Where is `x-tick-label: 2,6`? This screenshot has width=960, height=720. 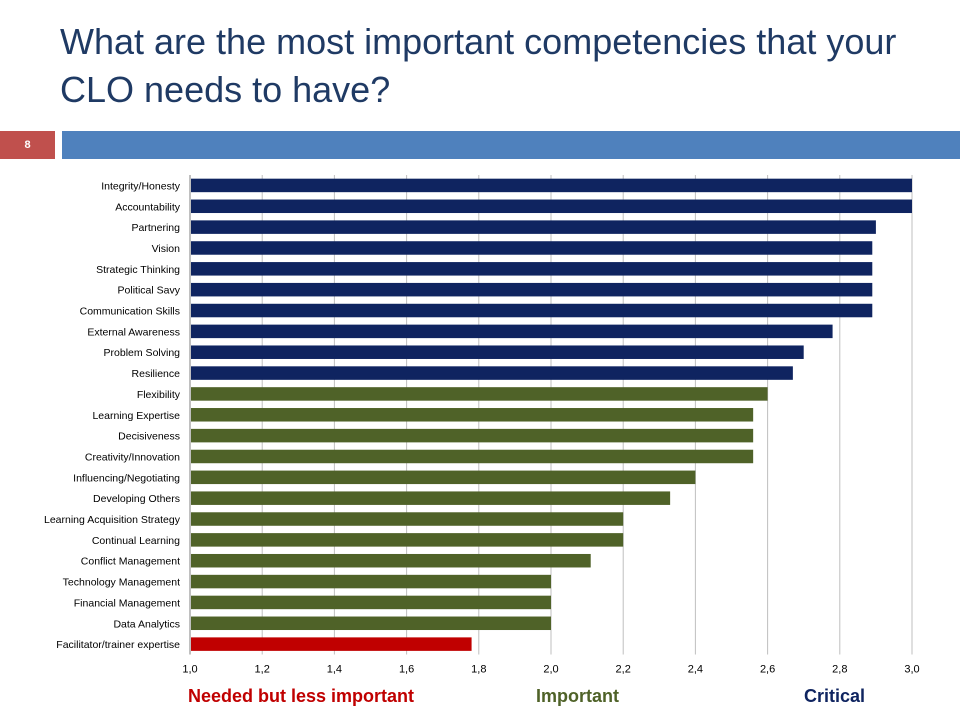
x-tick-label: 2,6 is located at coordinates (767, 670).